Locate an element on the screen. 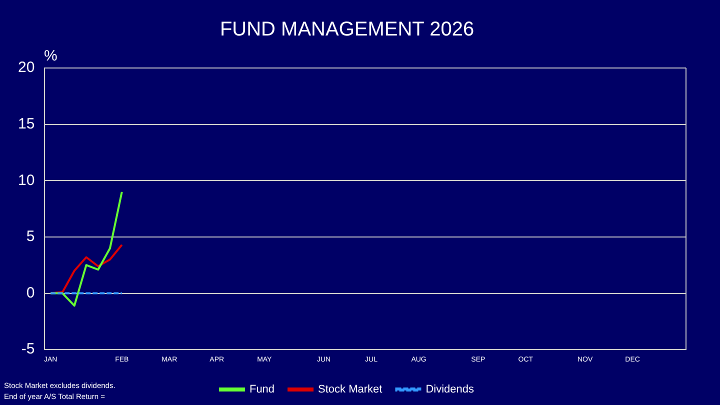 The image size is (720, 405). chart-title: FUND MANAGEMENT 2026 is located at coordinates (347, 29).